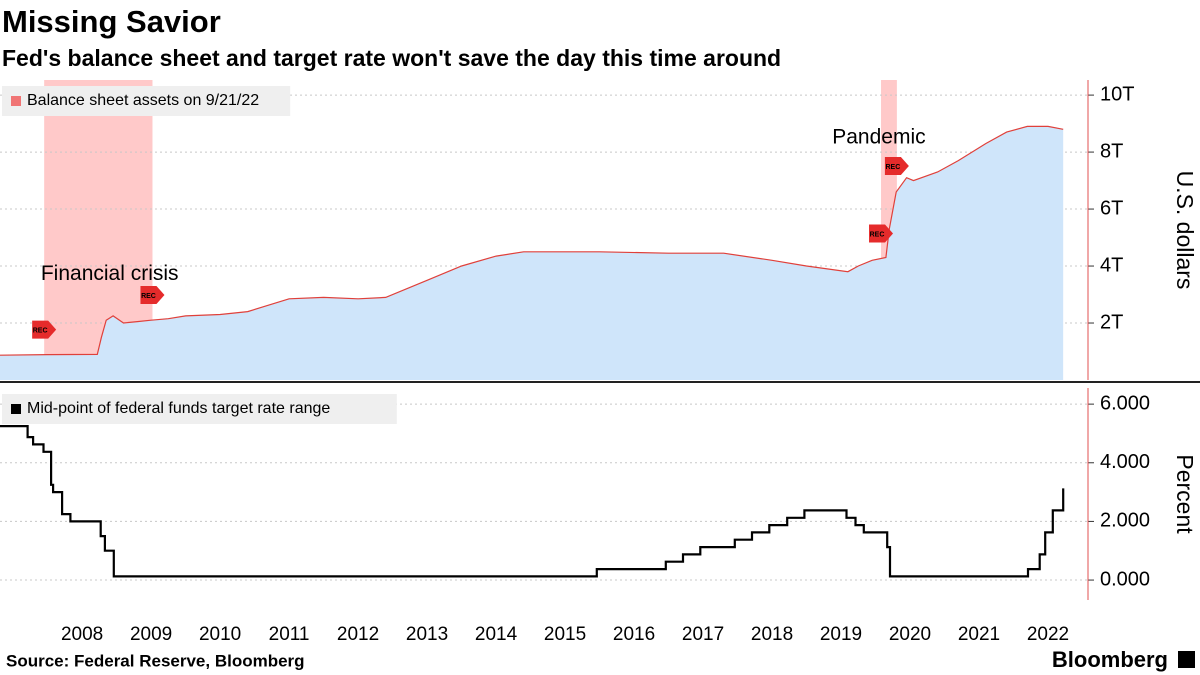 Image resolution: width=1200 pixels, height=675 pixels. I want to click on y-tick-label: 4T, so click(1111, 265).